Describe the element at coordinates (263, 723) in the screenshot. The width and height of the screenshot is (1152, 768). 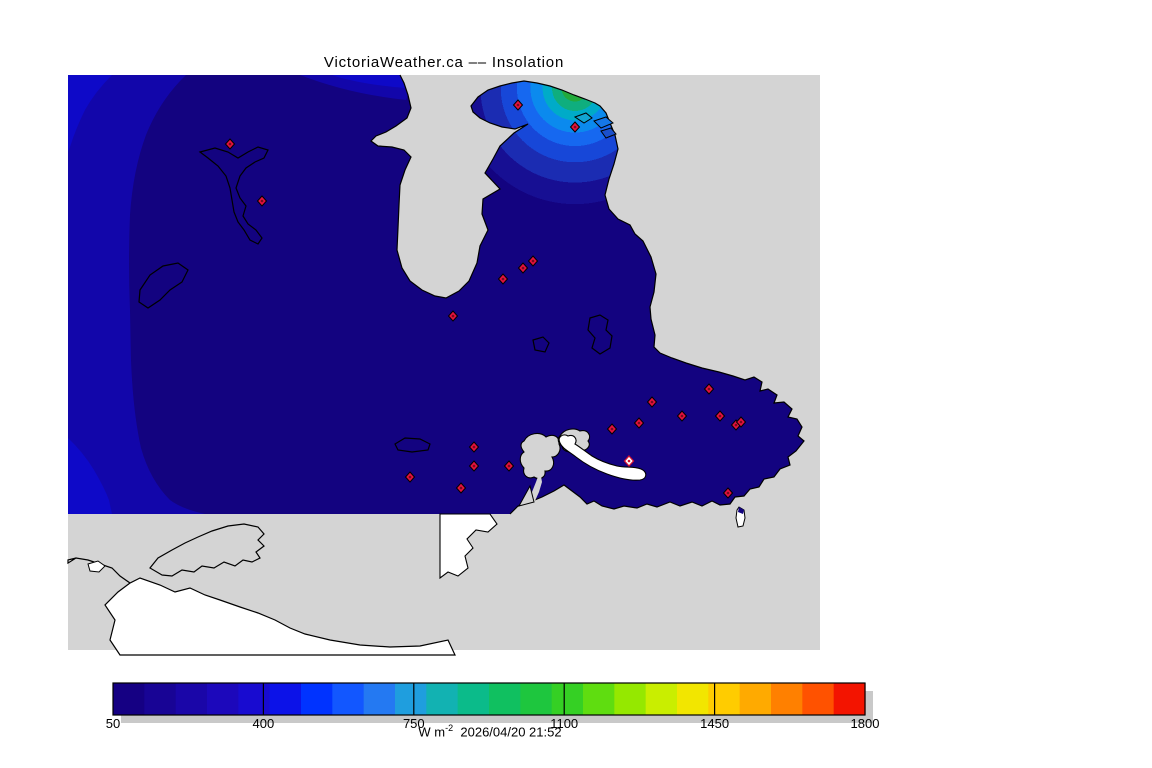
I see `colorbar-tick-label: 400` at that location.